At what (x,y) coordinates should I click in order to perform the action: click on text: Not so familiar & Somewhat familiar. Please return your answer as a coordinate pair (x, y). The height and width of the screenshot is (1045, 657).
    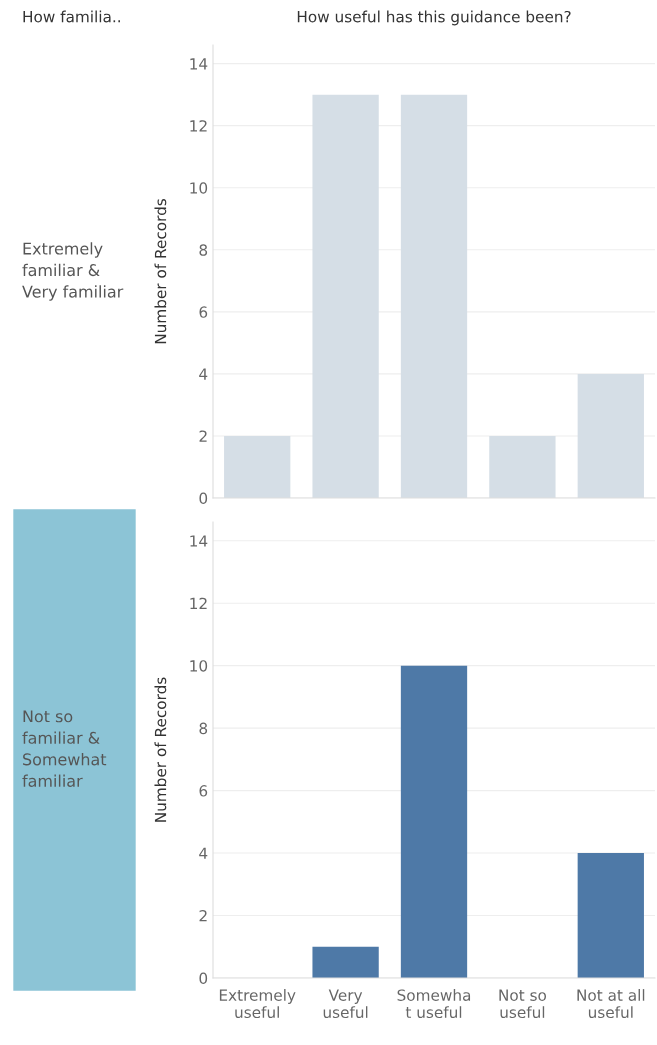
    Looking at the image, I should click on (64, 748).